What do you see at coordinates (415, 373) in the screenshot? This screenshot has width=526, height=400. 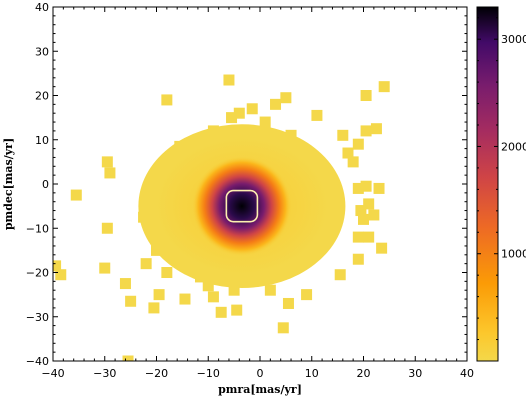 I see `x-tick-label: 30` at bounding box center [415, 373].